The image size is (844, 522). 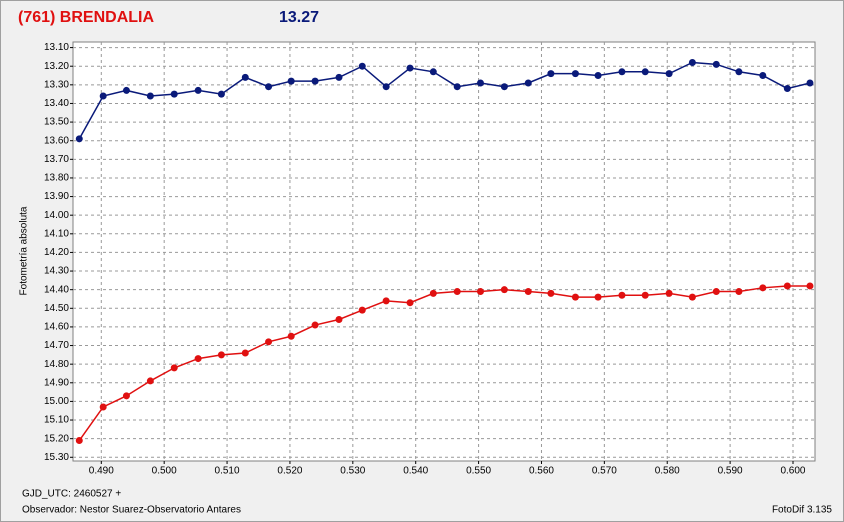 What do you see at coordinates (802, 510) in the screenshot?
I see `software: FotoDif 3.135` at bounding box center [802, 510].